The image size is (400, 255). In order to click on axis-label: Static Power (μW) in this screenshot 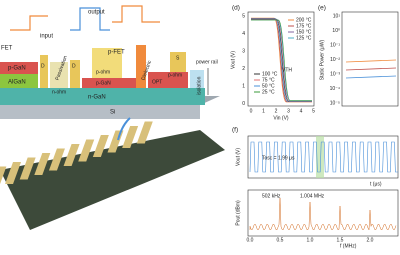, I will do `click(322, 59)`.